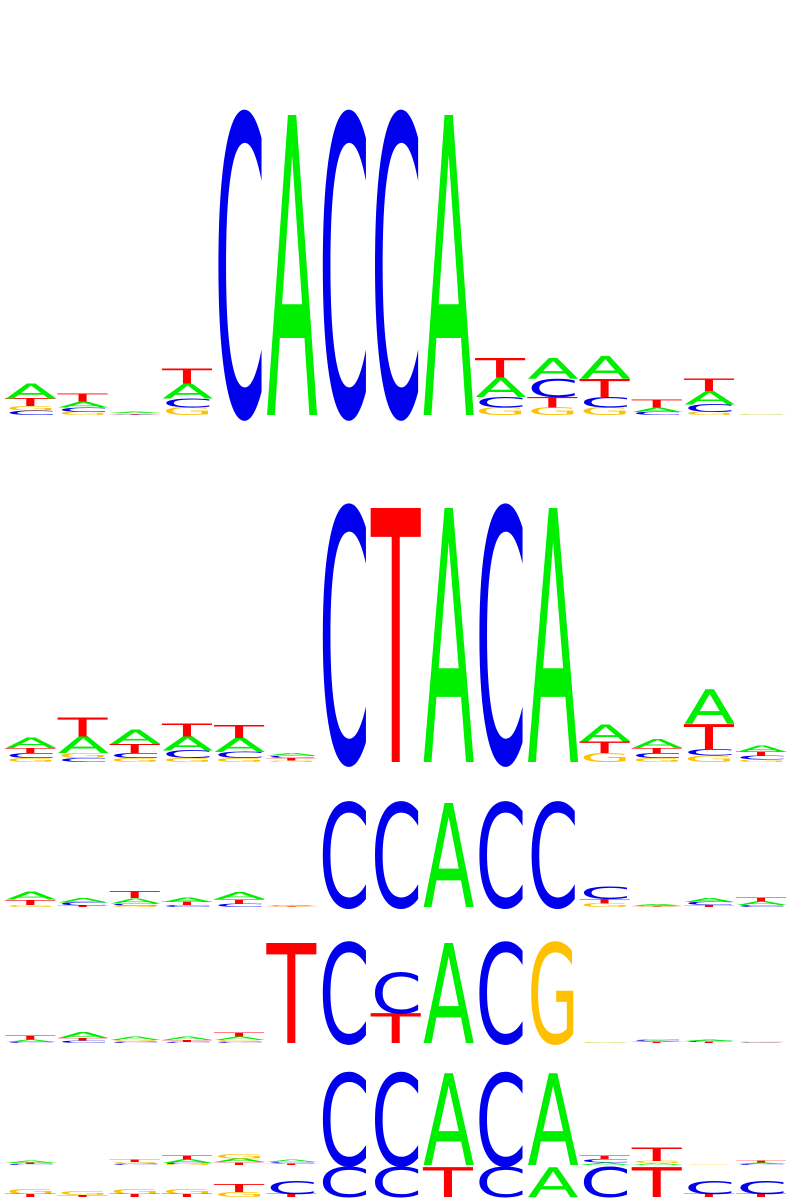 The height and width of the screenshot is (1200, 795). I want to click on logo-column: T, so click(657, 1179).